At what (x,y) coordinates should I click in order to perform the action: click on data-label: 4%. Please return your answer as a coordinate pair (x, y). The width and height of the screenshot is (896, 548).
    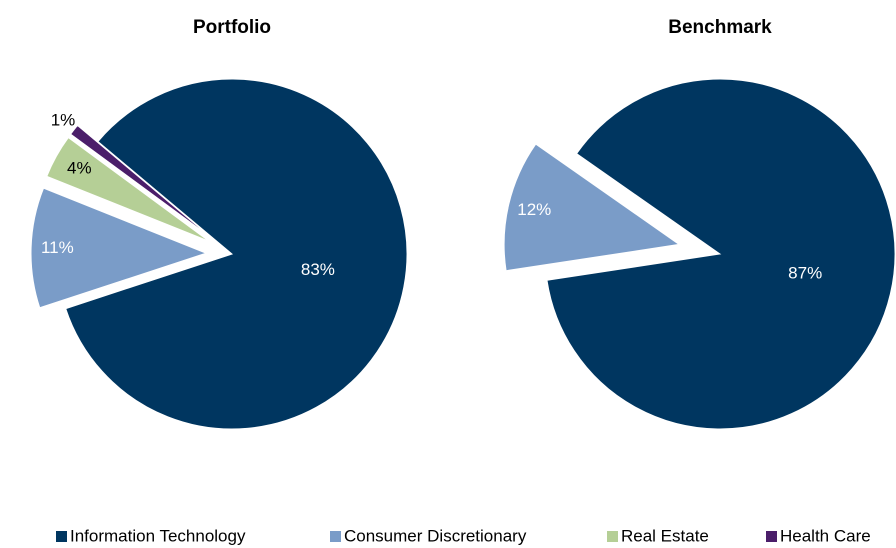
    Looking at the image, I should click on (79, 168).